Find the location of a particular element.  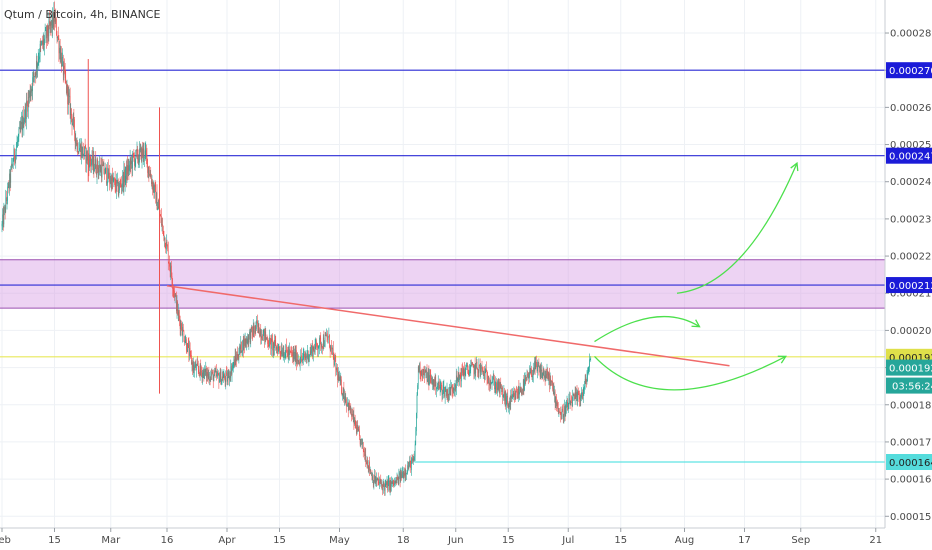

x-tick-label: 15 is located at coordinates (620, 540).